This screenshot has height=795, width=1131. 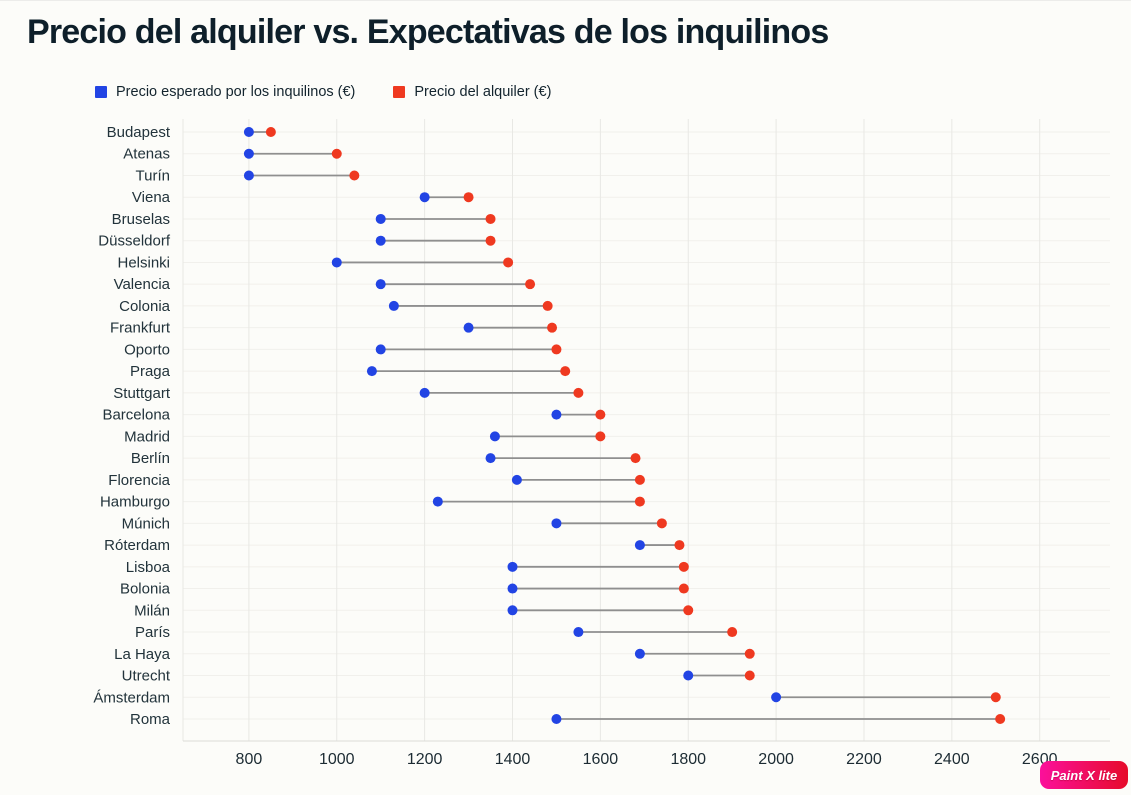 What do you see at coordinates (142, 654) in the screenshot?
I see `y-axis-label: La Haya` at bounding box center [142, 654].